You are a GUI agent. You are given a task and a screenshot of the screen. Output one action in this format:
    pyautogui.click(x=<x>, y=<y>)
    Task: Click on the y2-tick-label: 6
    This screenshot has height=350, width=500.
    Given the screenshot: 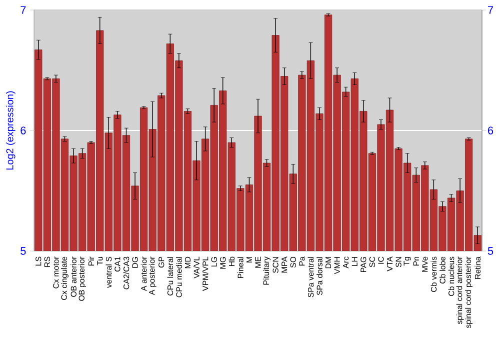 What is the action you would take?
    pyautogui.click(x=491, y=130)
    